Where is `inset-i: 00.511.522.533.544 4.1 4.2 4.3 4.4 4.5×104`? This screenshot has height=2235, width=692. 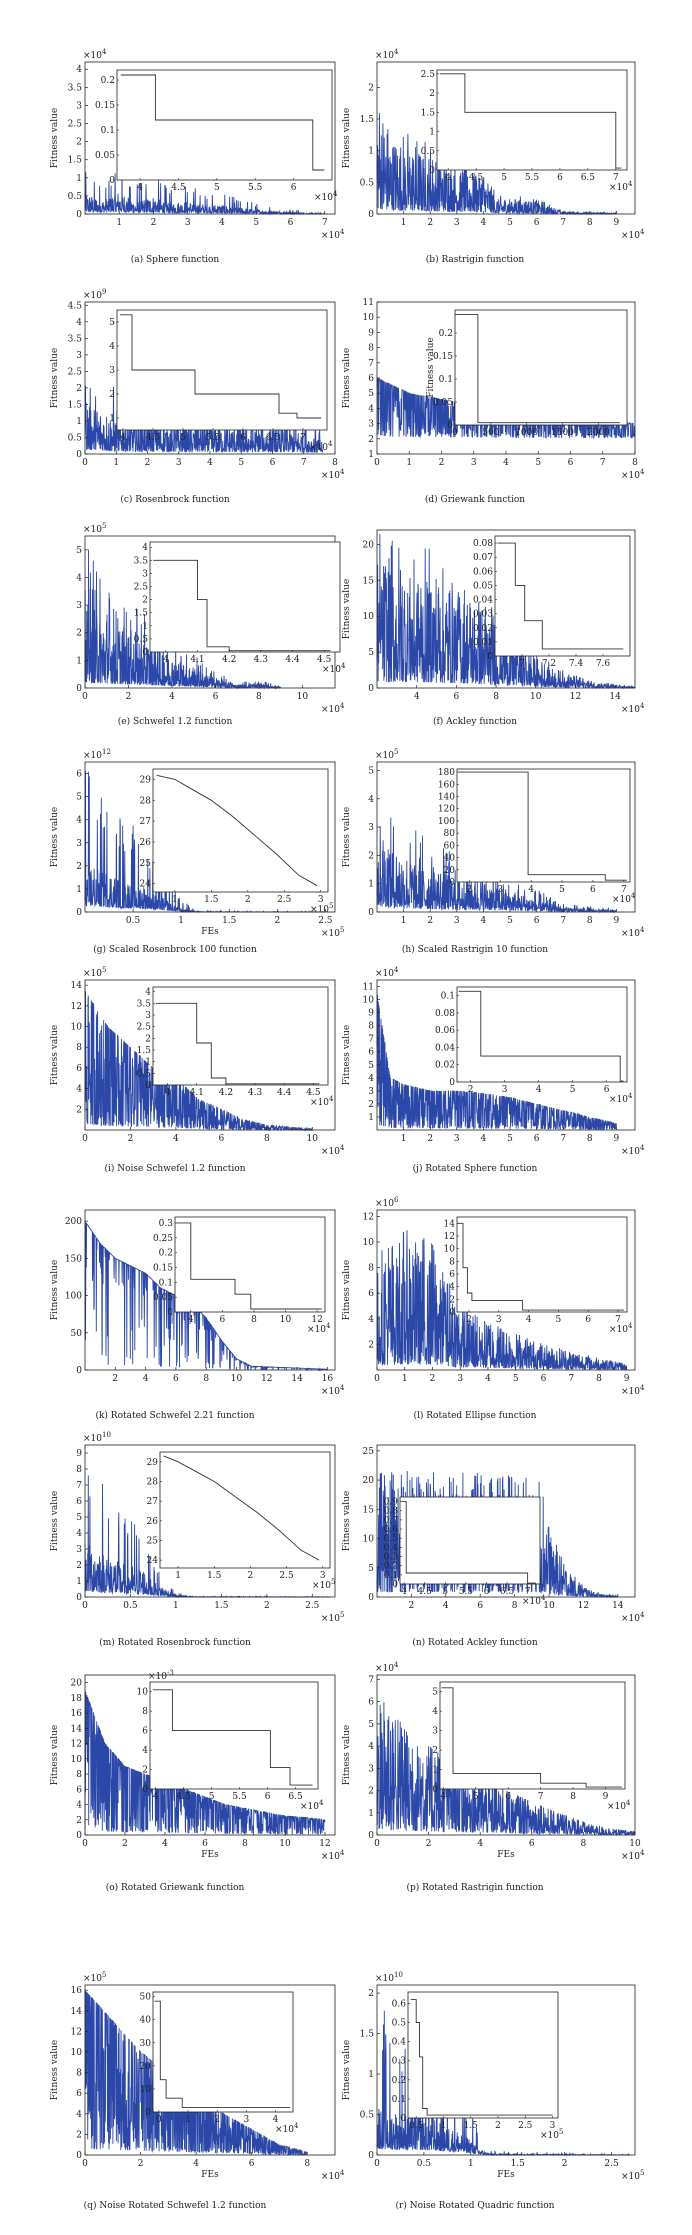 inset-i: 00.511.522.533.544 4.1 4.2 4.3 4.4 4.5×104 is located at coordinates (235, 1047).